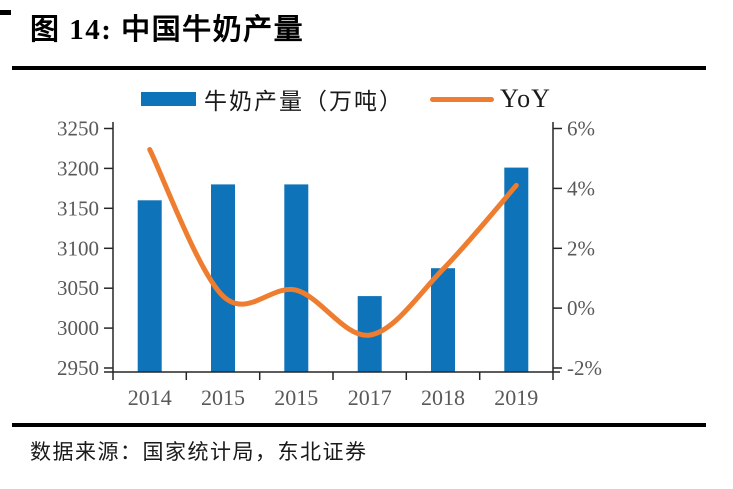 This screenshot has width=733, height=489. What do you see at coordinates (443, 320) in the screenshot?
I see `bar-2018` at bounding box center [443, 320].